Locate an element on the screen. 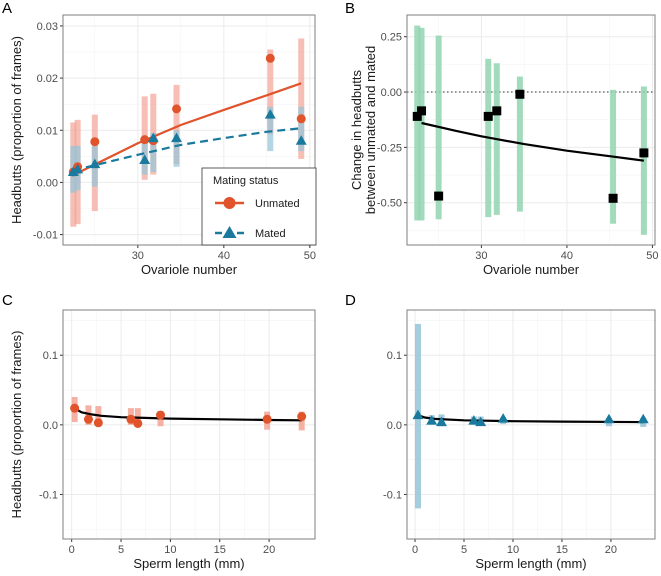 The image size is (661, 576). fit-line-mated is located at coordinates (187, 149).